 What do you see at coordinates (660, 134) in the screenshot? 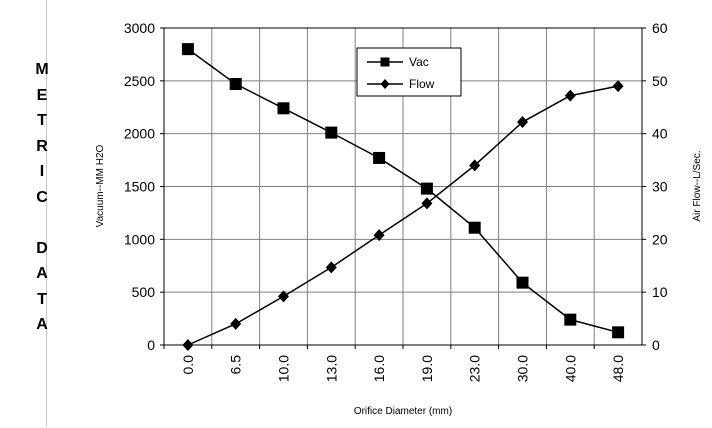
I see `y2-tick-label: 40` at bounding box center [660, 134].